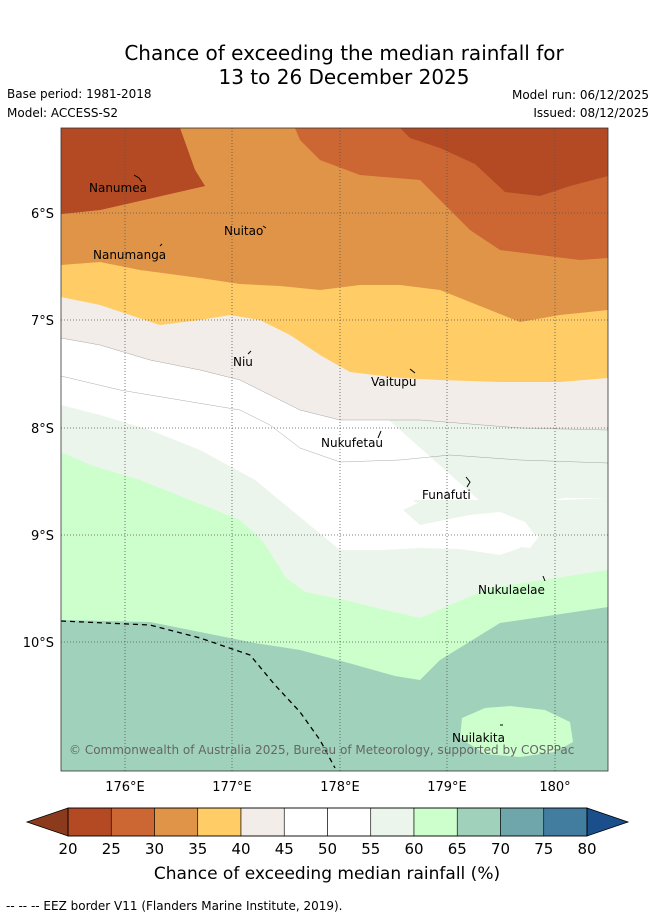  What do you see at coordinates (500, 849) in the screenshot?
I see `colorbar-tick-70: 70` at bounding box center [500, 849].